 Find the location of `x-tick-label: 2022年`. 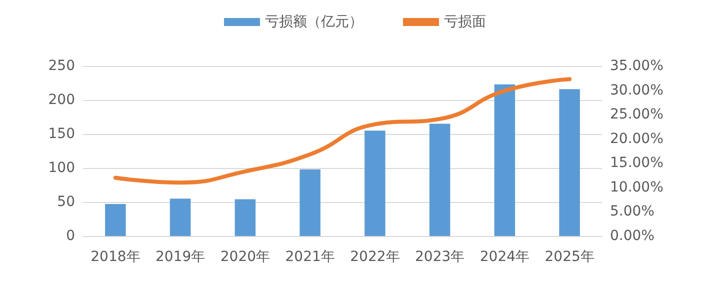

x-tick-label: 2022年 is located at coordinates (375, 257).